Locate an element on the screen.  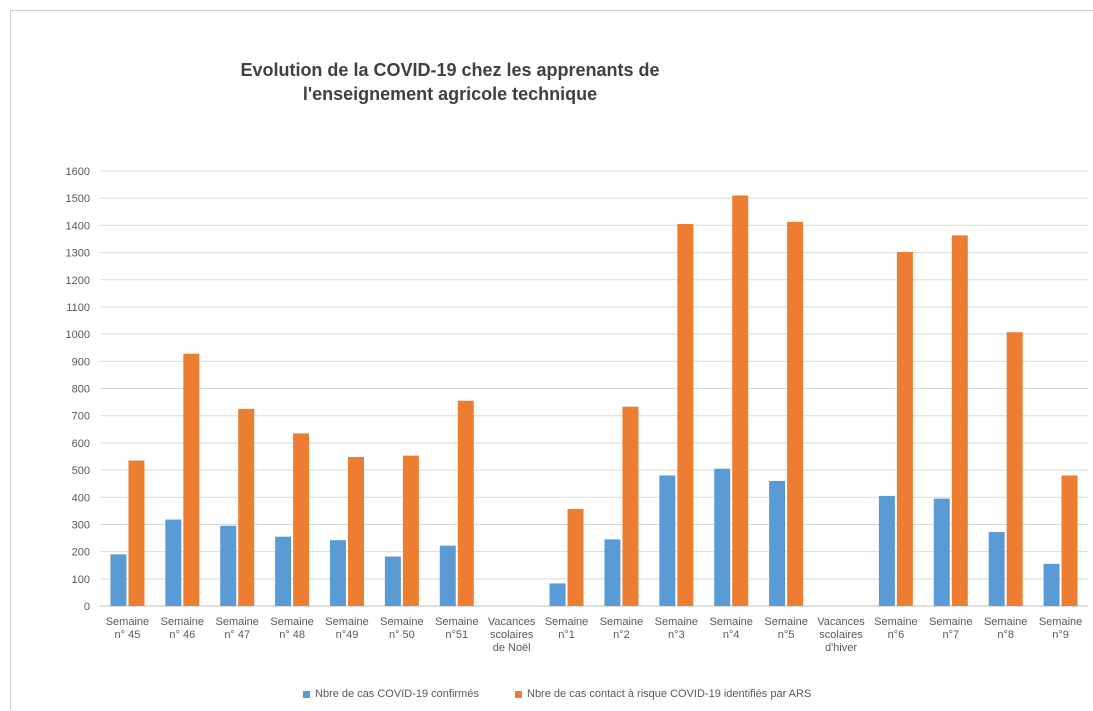
chart-title-line-2: l'enseignement agricole technique is located at coordinates (450, 94).